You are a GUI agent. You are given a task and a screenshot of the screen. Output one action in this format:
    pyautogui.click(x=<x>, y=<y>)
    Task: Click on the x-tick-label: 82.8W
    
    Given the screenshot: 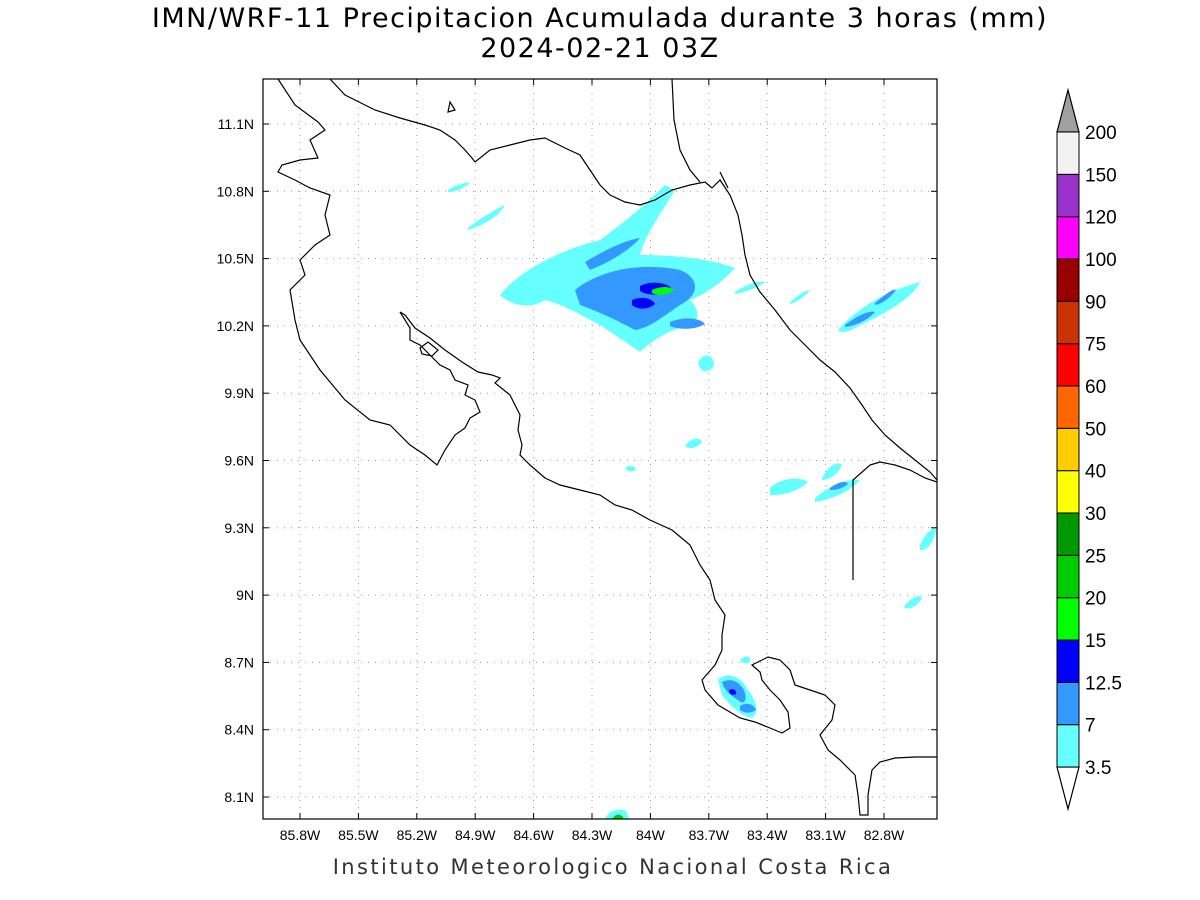 What is the action you would take?
    pyautogui.click(x=884, y=835)
    